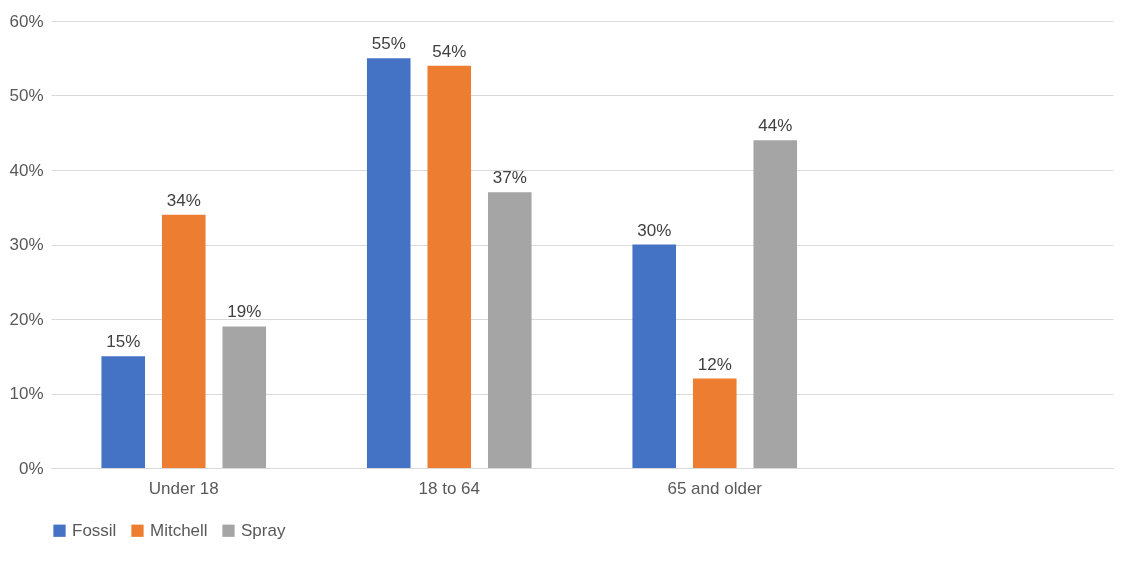 The width and height of the screenshot is (1140, 563). Describe the element at coordinates (26, 170) in the screenshot. I see `y-tick-label: 40%` at that location.